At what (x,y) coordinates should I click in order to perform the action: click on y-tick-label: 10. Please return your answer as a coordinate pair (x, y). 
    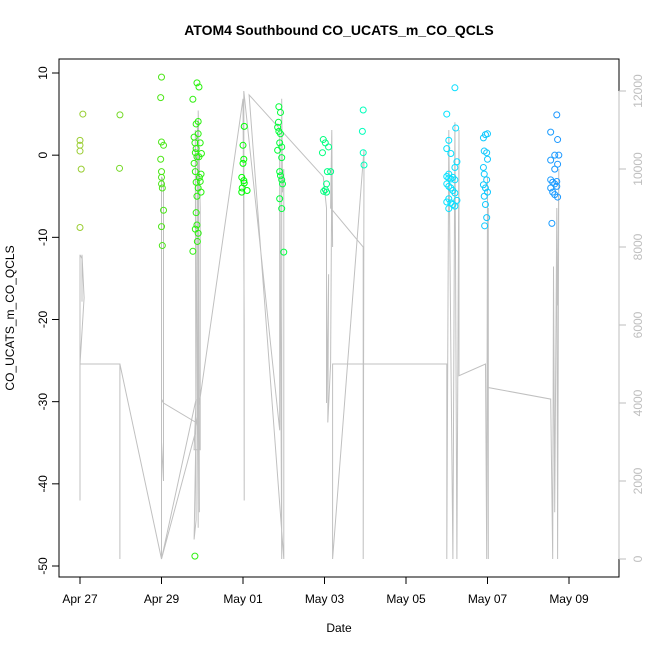
    Looking at the image, I should click on (43, 73).